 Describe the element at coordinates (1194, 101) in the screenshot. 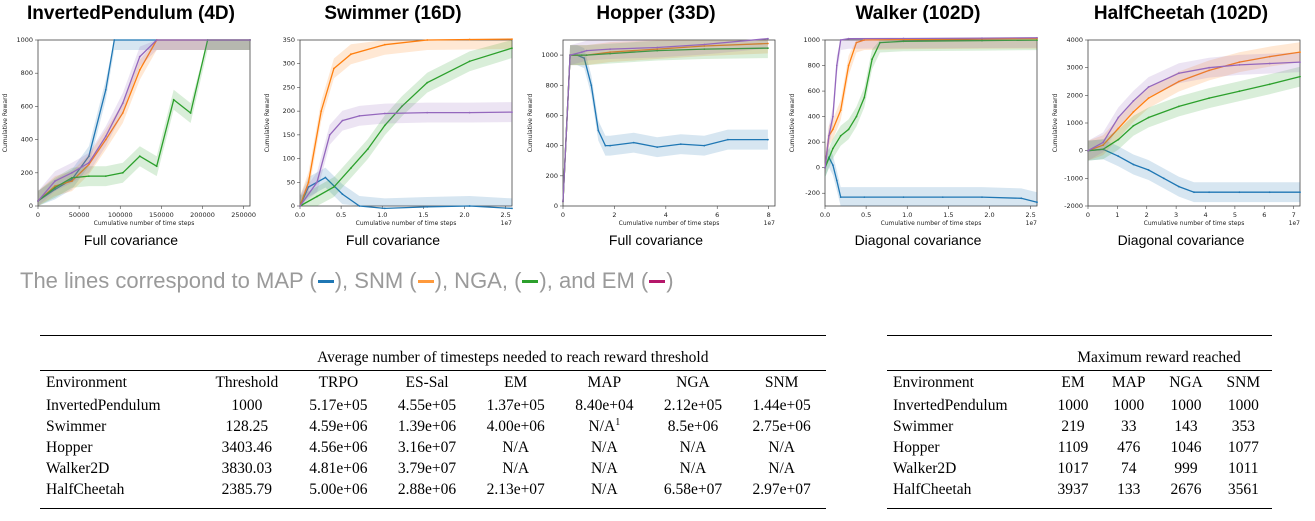

I see `band-snm` at that location.